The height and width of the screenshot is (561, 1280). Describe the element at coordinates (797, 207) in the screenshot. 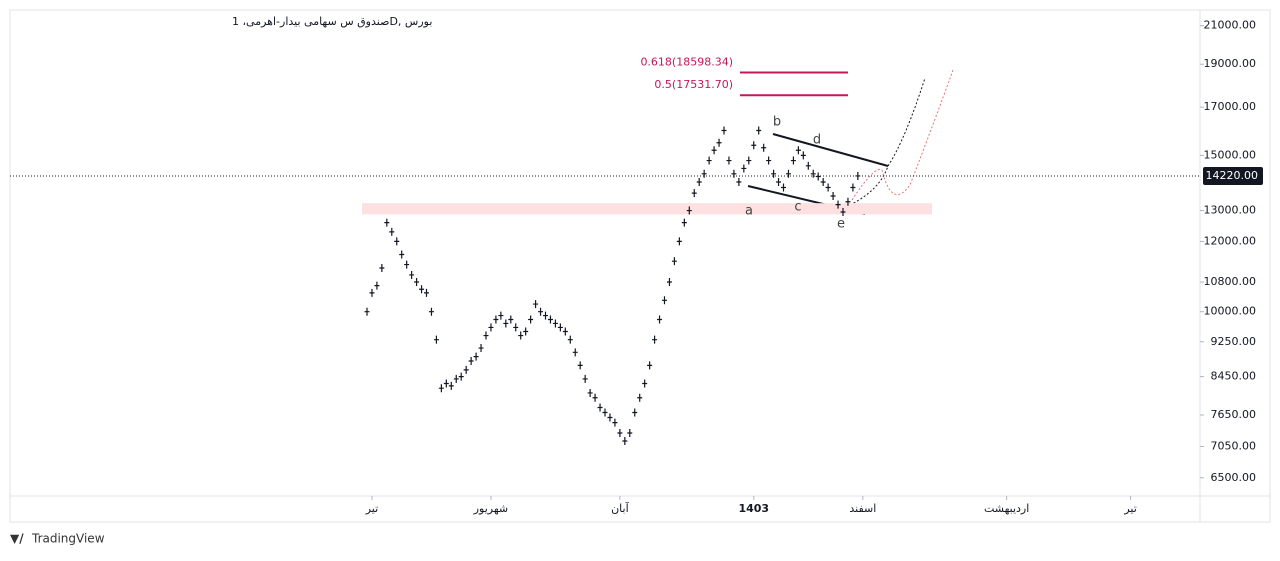

I see `wave-label: c` at that location.